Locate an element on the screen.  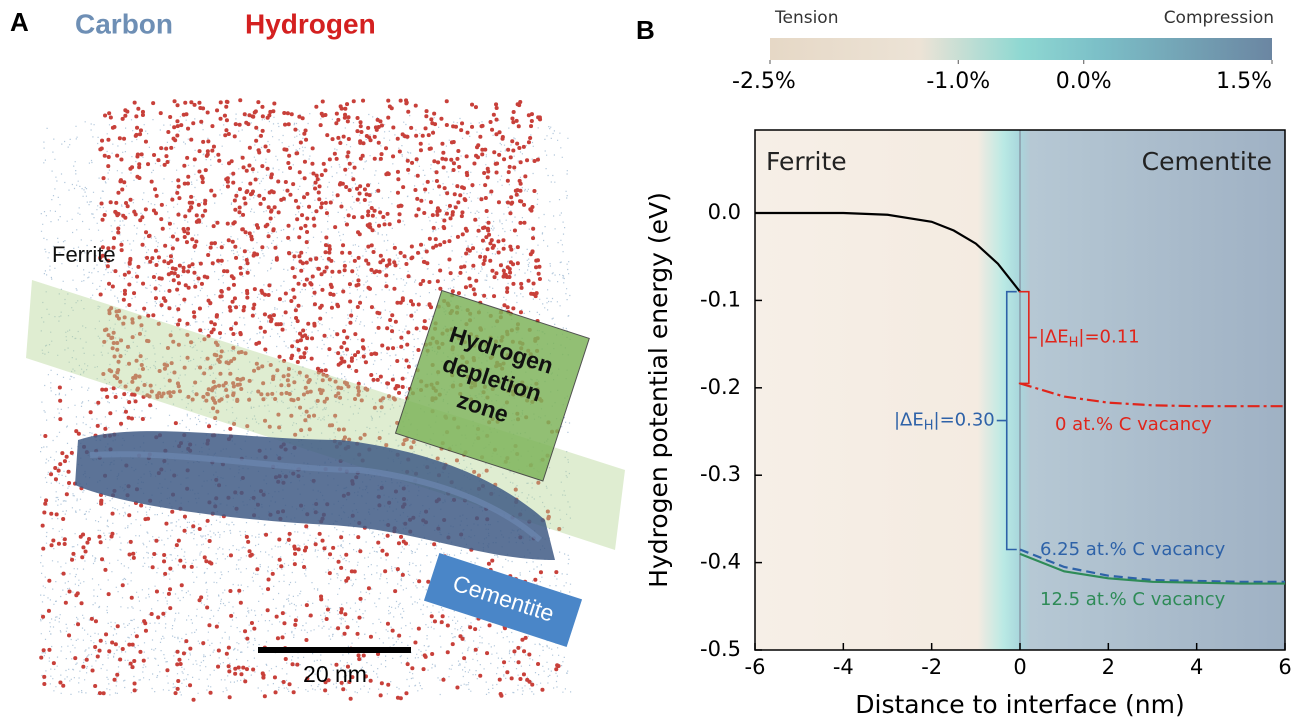
cementite-surface is located at coordinates (315, 495).